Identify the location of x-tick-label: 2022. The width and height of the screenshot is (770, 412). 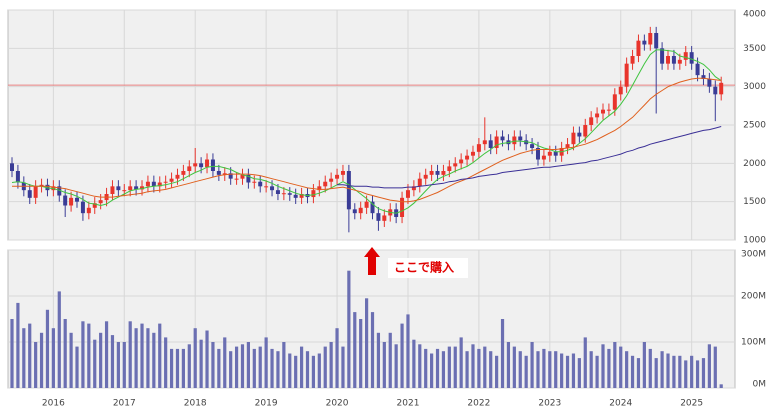
(478, 404).